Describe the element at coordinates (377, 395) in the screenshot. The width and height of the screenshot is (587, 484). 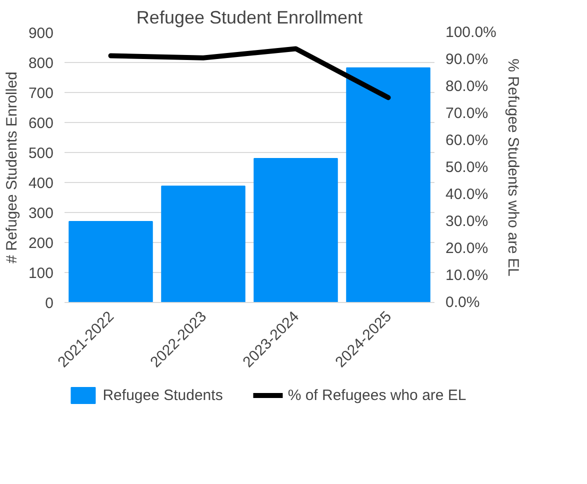
I see `legend-label: % of Refugees who are EL` at that location.